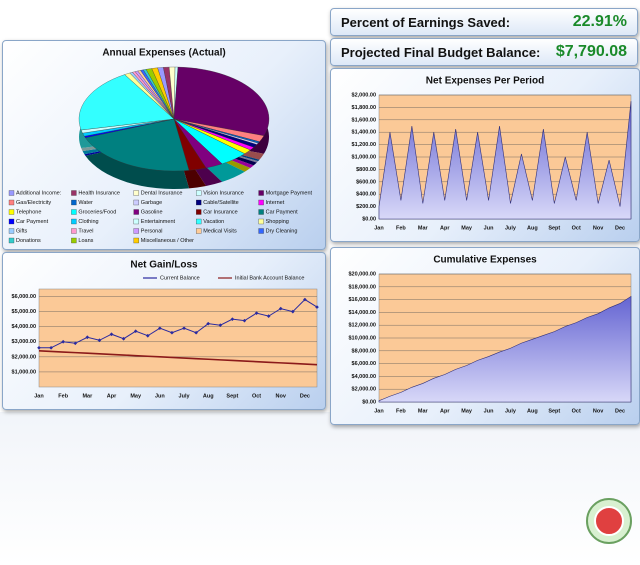 This screenshot has height=565, width=640. I want to click on legend-label: Additional Income:, so click(39, 193).